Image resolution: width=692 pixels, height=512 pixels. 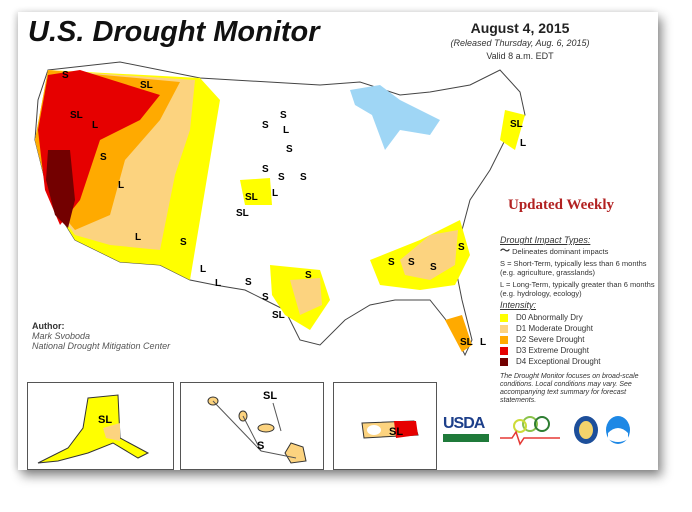 What do you see at coordinates (464, 423) in the screenshot?
I see `usda-logo-text: USDA` at bounding box center [464, 423].